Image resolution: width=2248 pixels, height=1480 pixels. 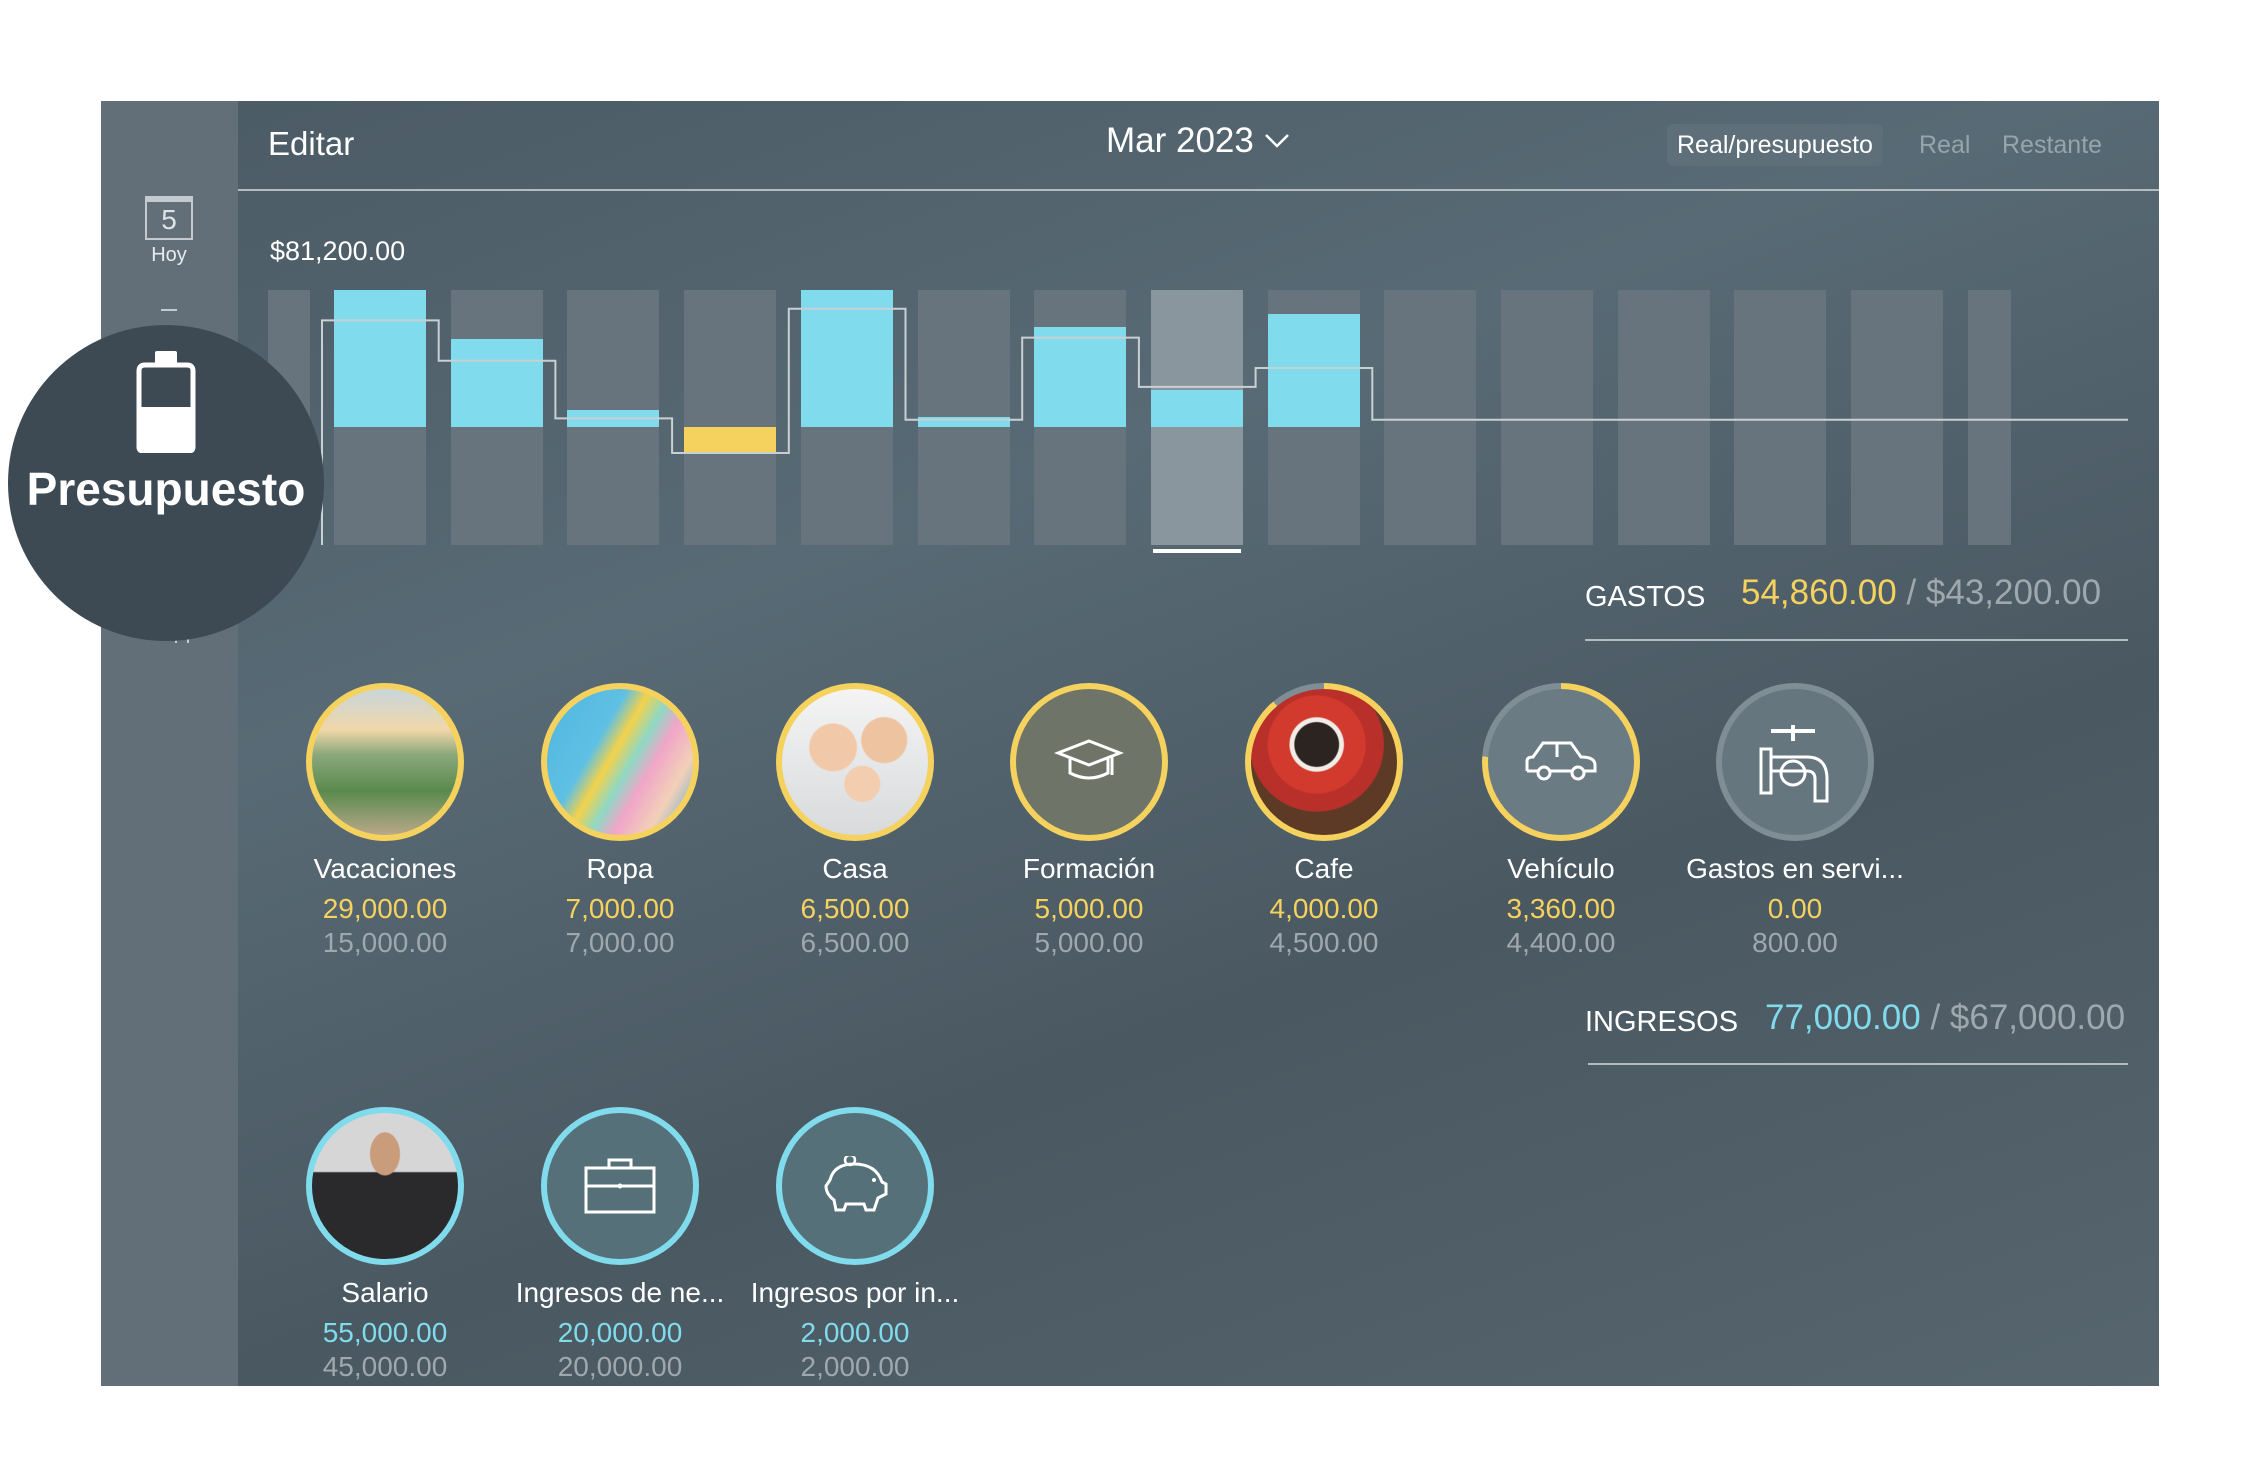 I want to click on mode-real: Real, so click(x=1945, y=145).